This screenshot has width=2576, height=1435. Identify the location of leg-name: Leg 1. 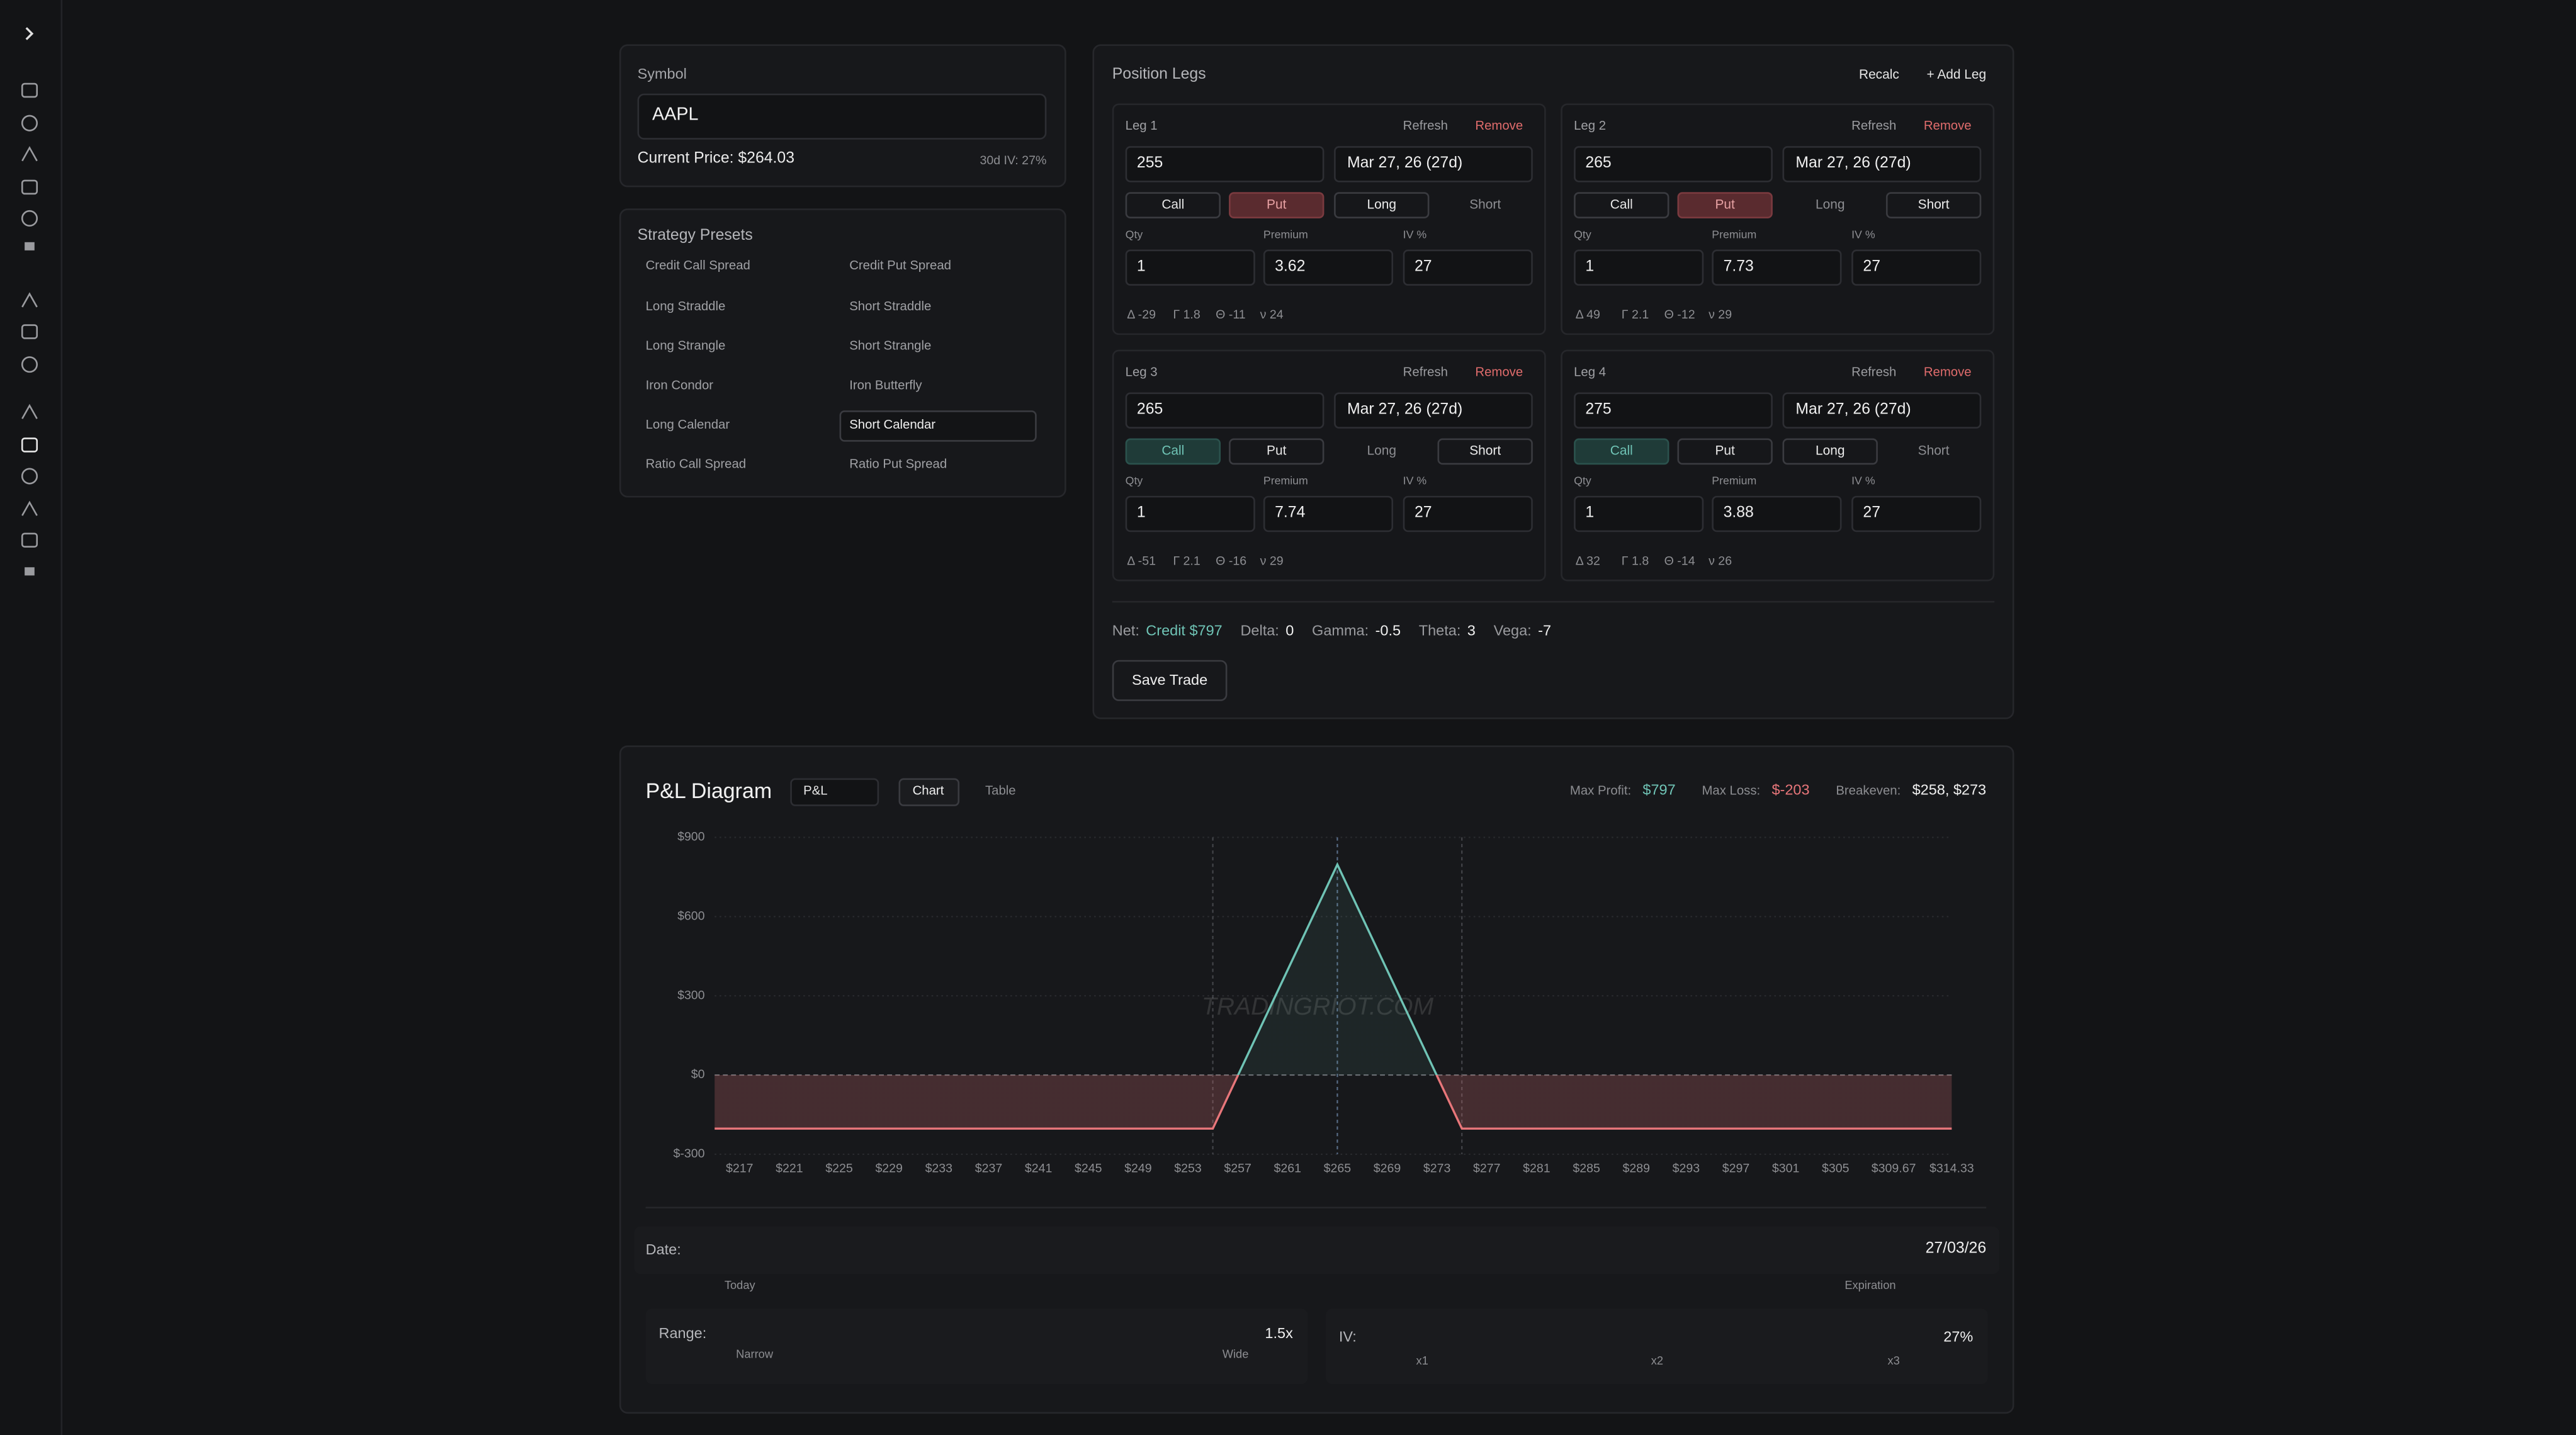
(1141, 126).